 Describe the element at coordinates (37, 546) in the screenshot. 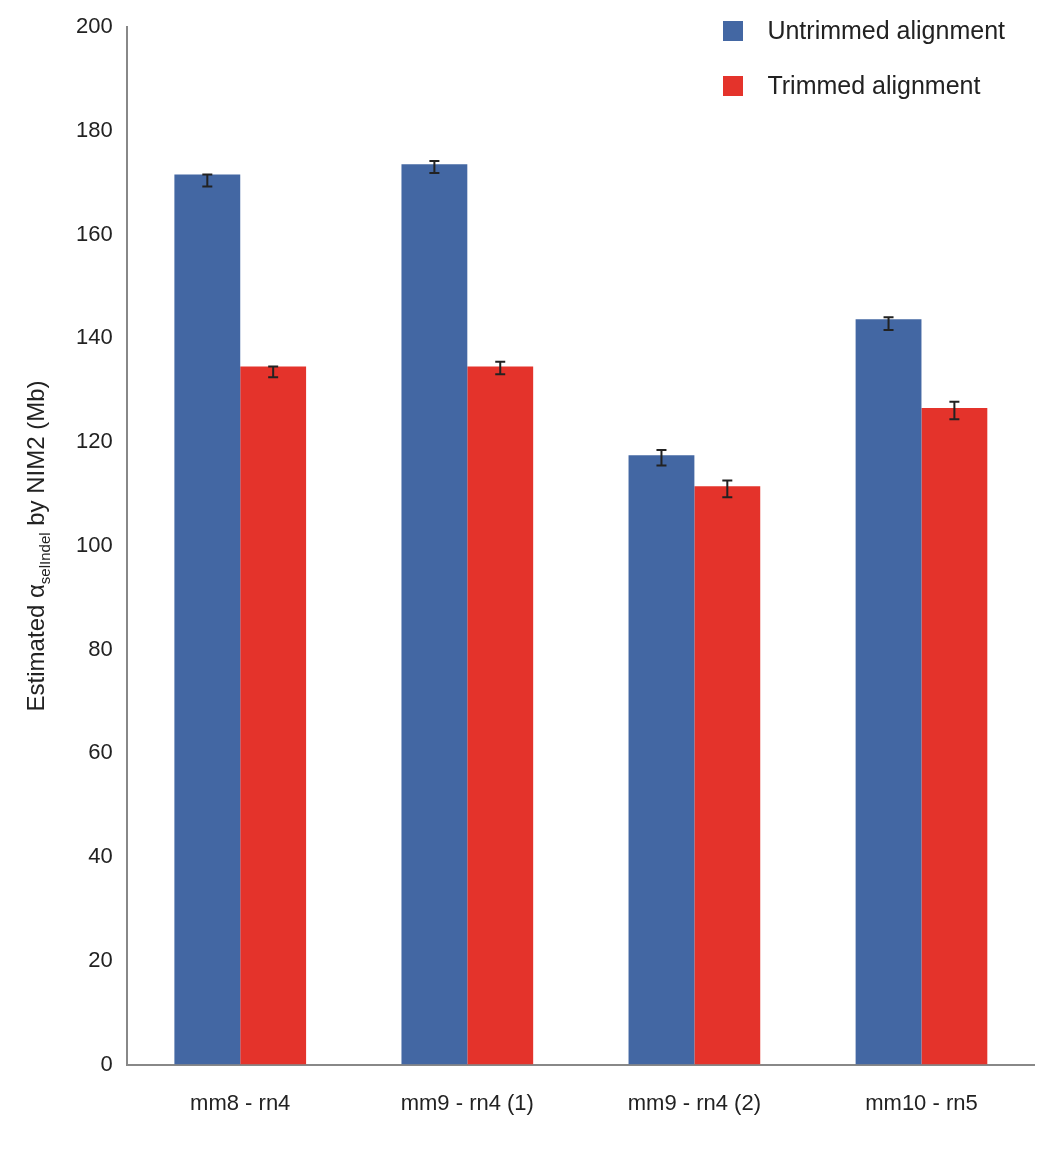

I see `y-axis-title: Estimated αselIndel by NIM2 (Mb)` at that location.